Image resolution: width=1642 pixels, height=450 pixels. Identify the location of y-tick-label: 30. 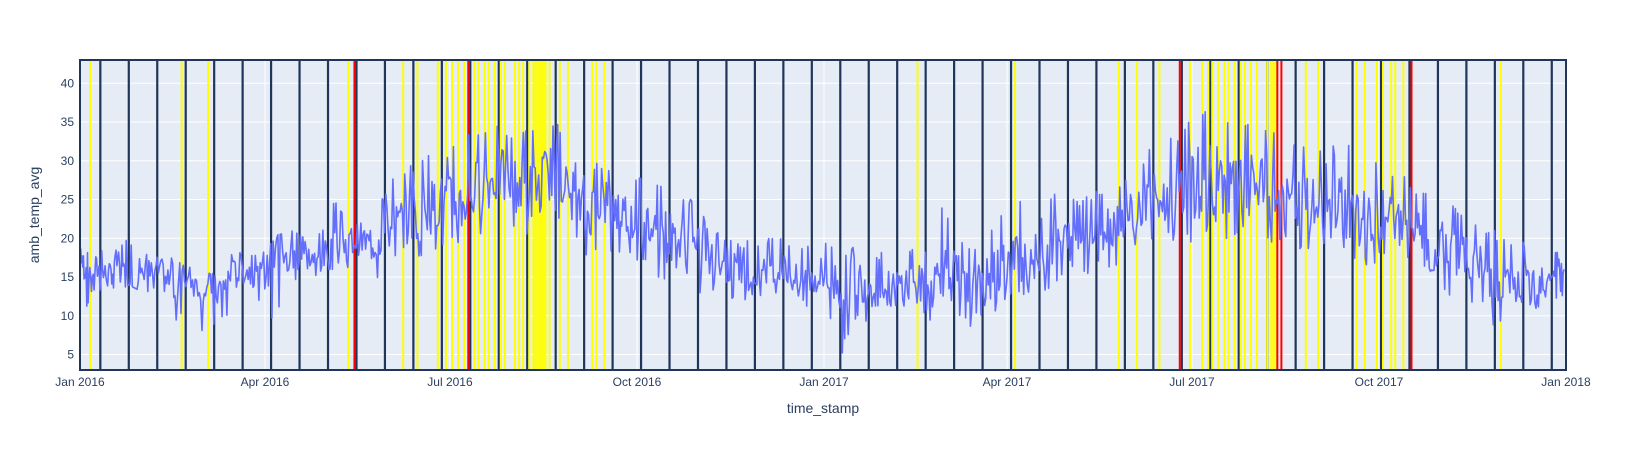
(68, 161).